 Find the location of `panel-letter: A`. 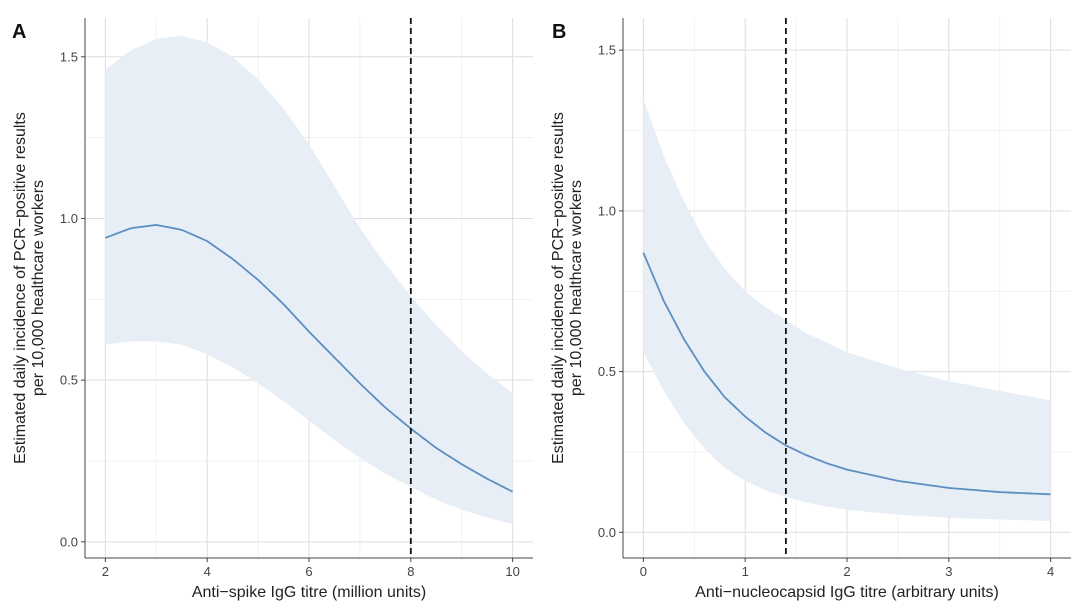

panel-letter: A is located at coordinates (19, 32).